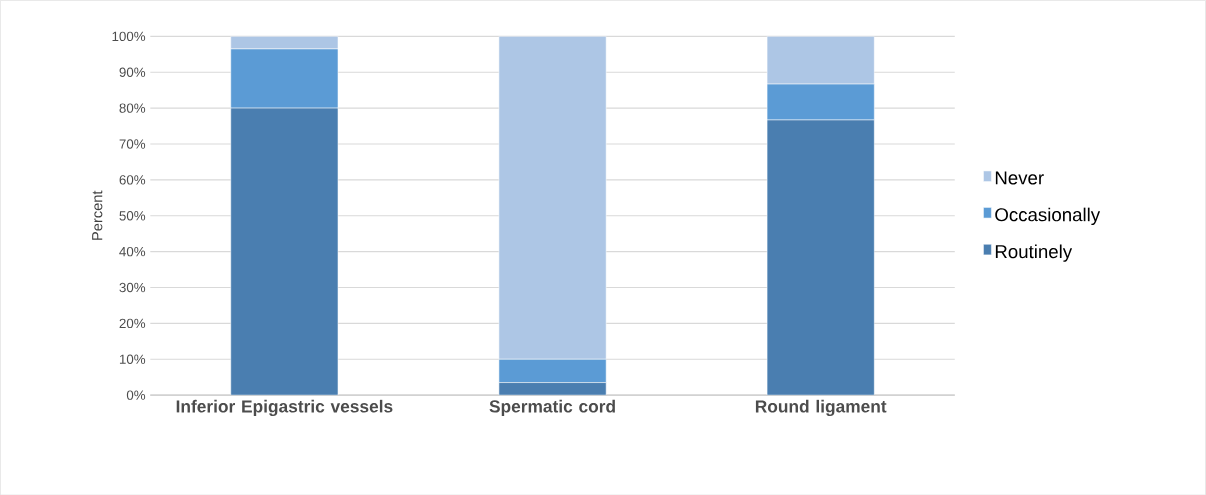 The width and height of the screenshot is (1206, 495). What do you see at coordinates (1019, 178) in the screenshot?
I see `legend-label: Never` at bounding box center [1019, 178].